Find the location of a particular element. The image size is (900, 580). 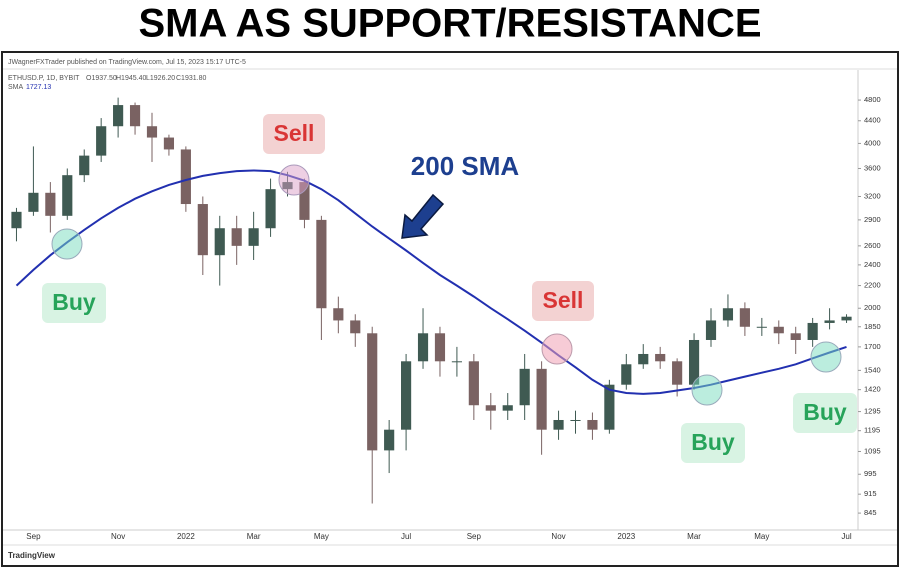

y-tick-label: 3600 is located at coordinates (872, 167).